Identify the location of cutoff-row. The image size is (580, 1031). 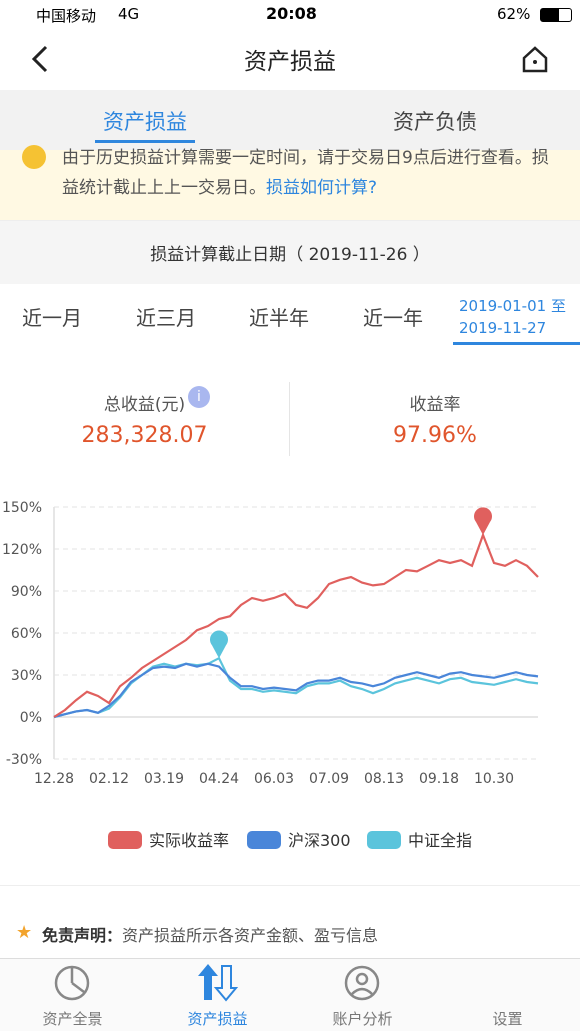
(290, 252).